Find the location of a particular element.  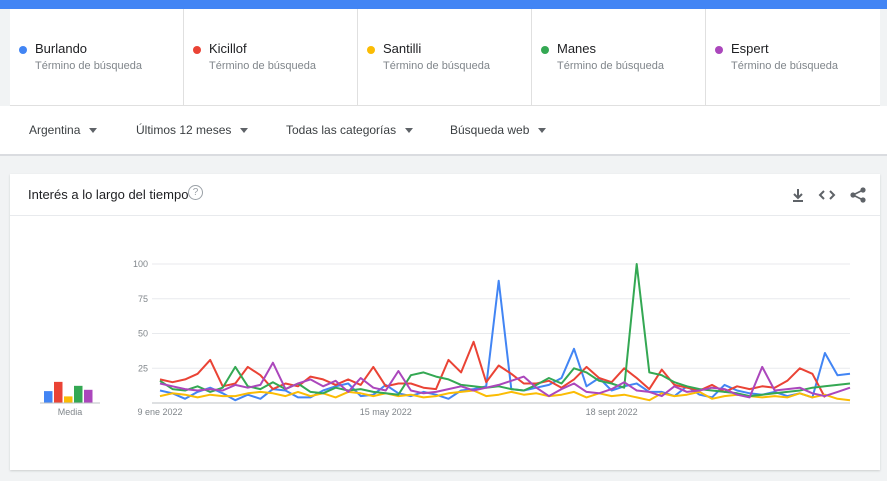

search-type-dropdown-label: Búsqueda web is located at coordinates (490, 130).